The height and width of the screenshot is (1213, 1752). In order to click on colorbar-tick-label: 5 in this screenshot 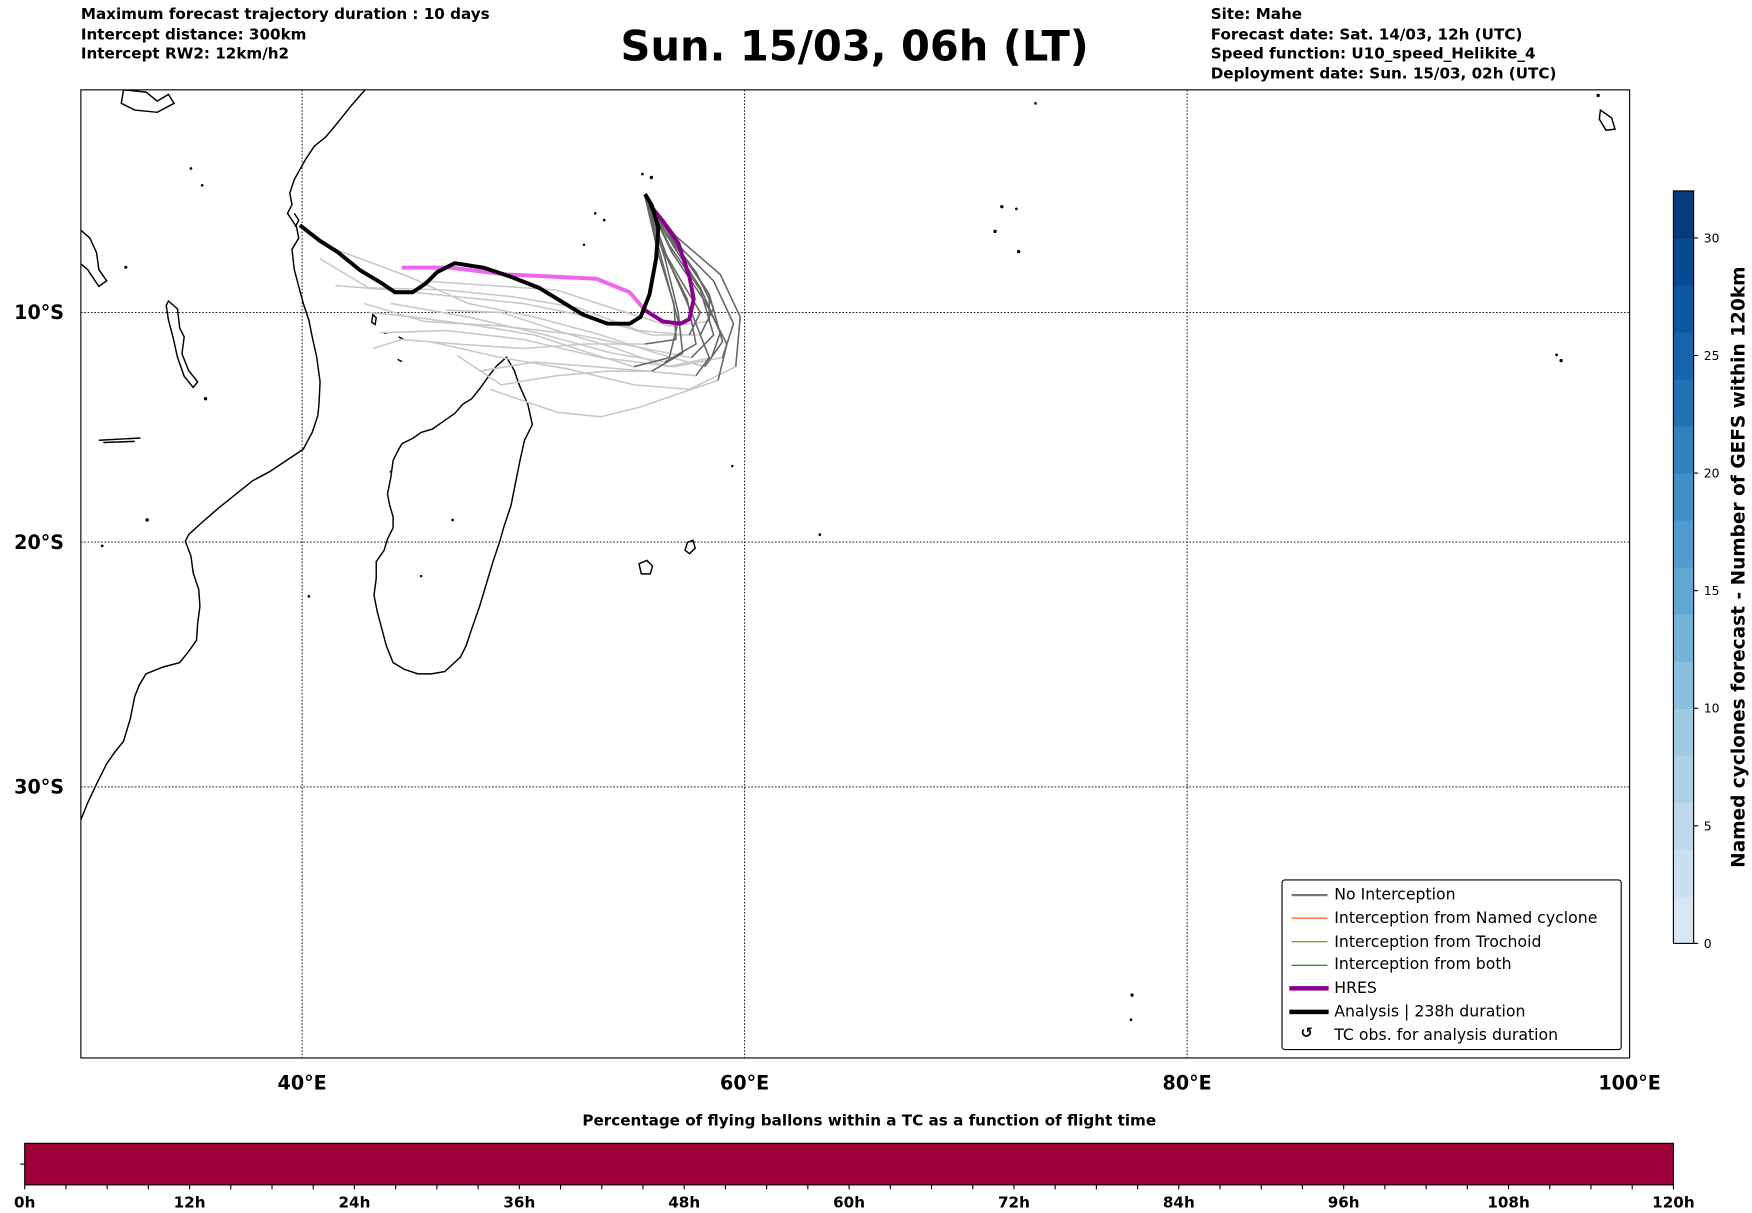, I will do `click(1708, 826)`.